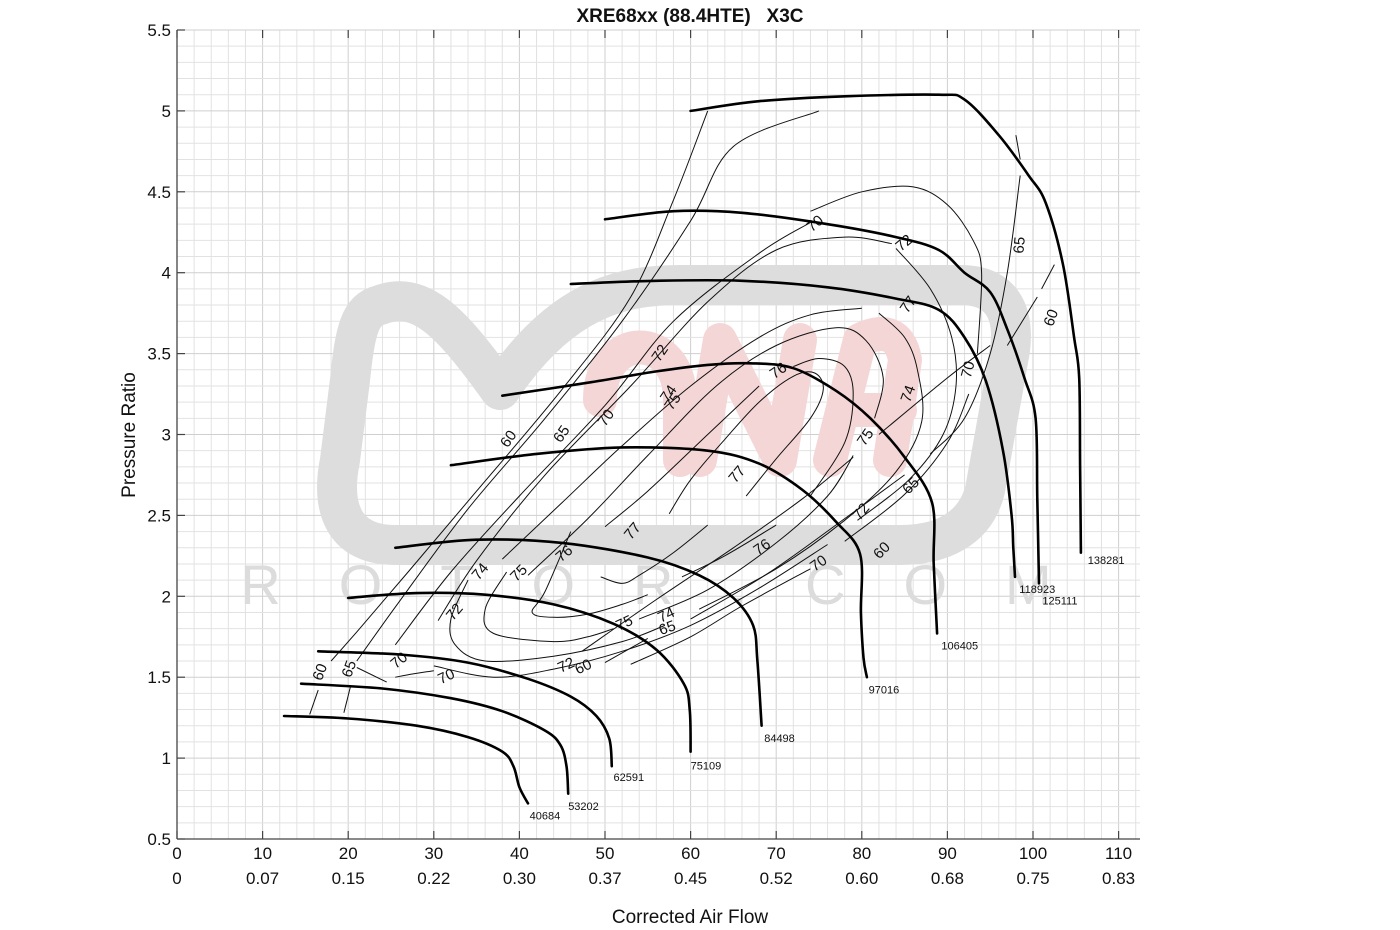 This screenshot has width=1400, height=930. What do you see at coordinates (1106, 561) in the screenshot?
I see `speed-line-label: 138281` at bounding box center [1106, 561].